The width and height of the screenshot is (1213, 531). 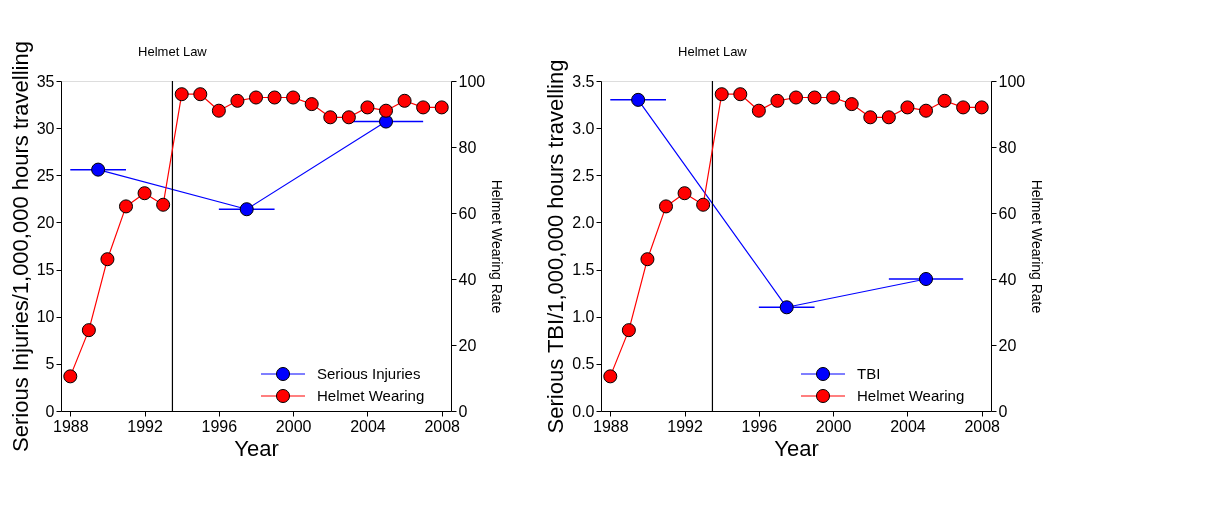 What do you see at coordinates (583, 81) in the screenshot?
I see `y-tick-label: 3.5` at bounding box center [583, 81].